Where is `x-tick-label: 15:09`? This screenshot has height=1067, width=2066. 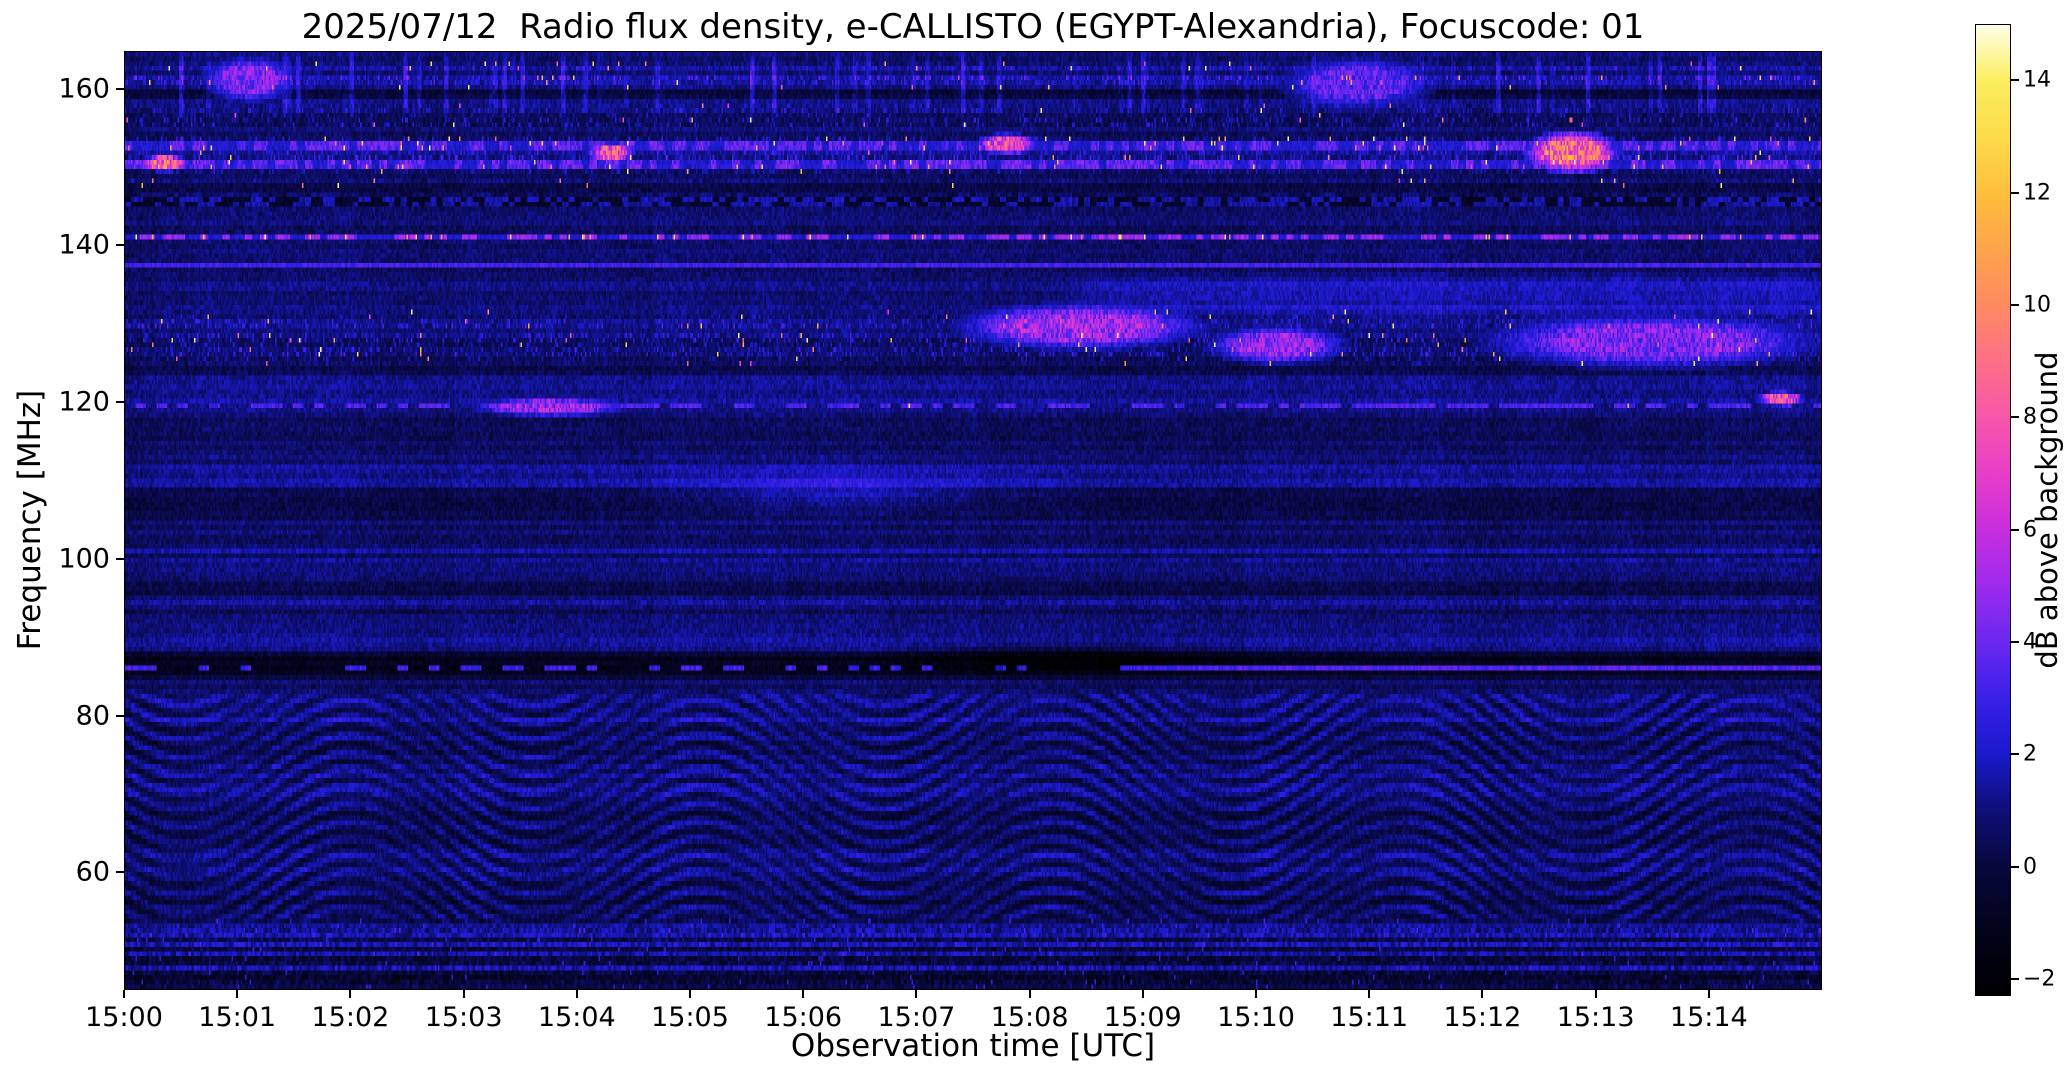 x-tick-label: 15:09 is located at coordinates (1142, 1017).